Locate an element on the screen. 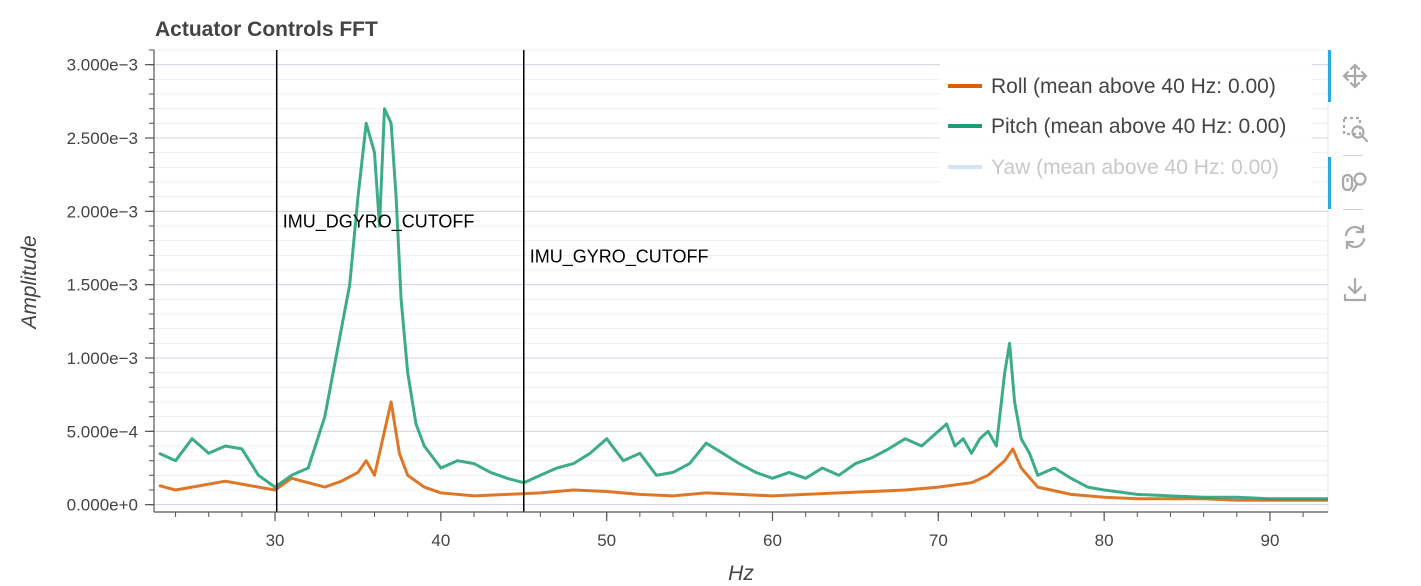  x-tick-label: 40 is located at coordinates (440, 540).